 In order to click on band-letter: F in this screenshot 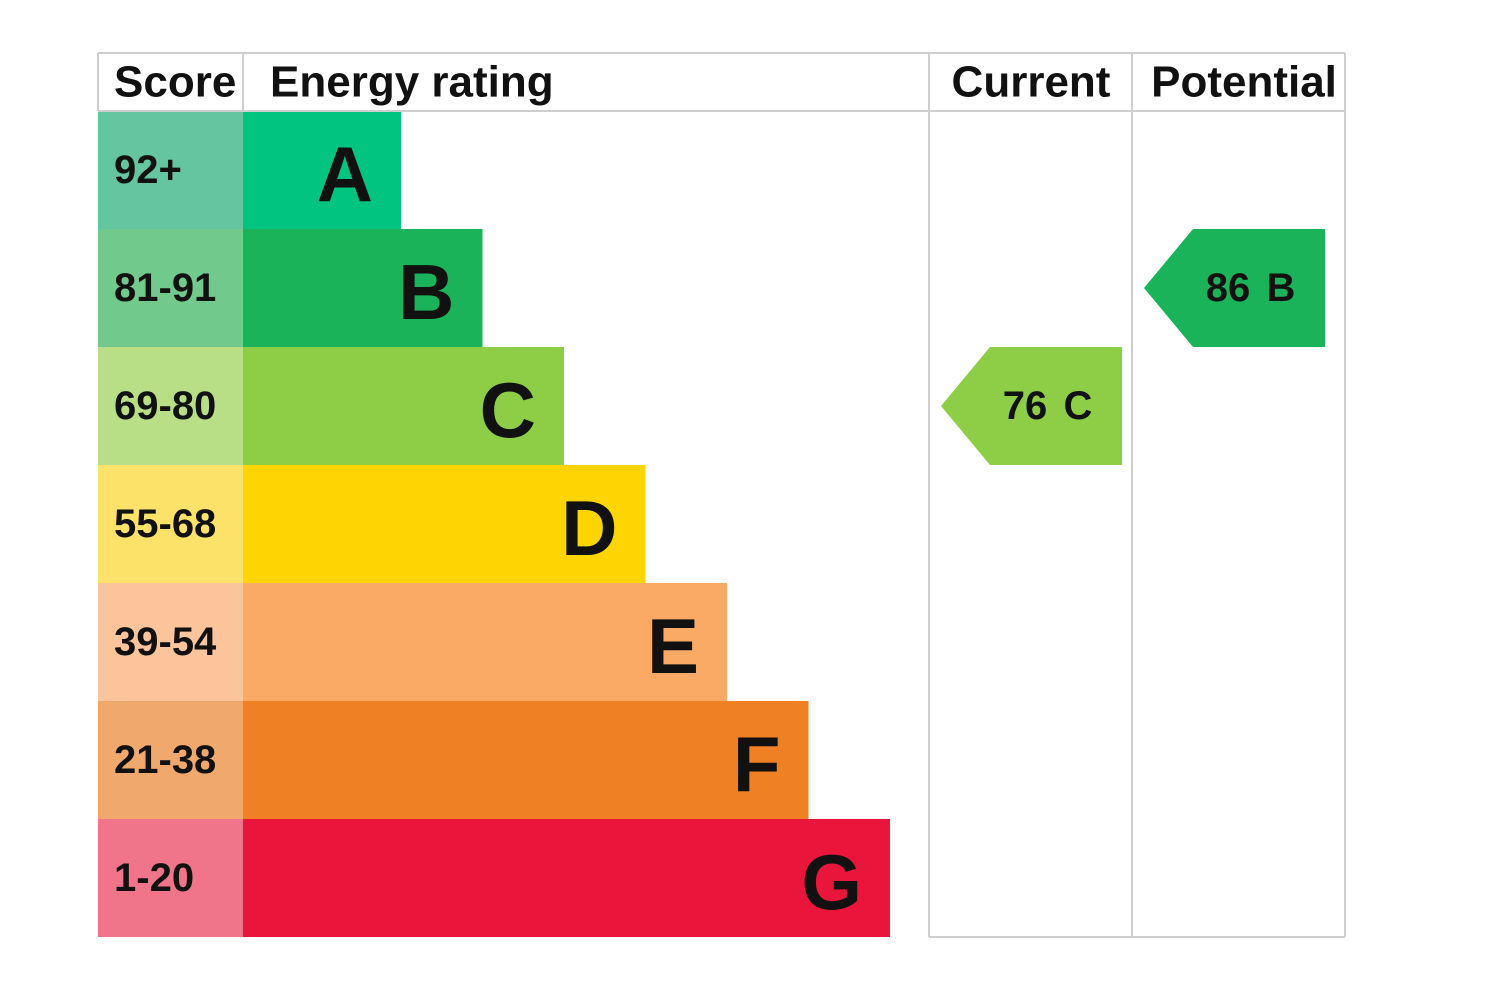, I will do `click(757, 764)`.